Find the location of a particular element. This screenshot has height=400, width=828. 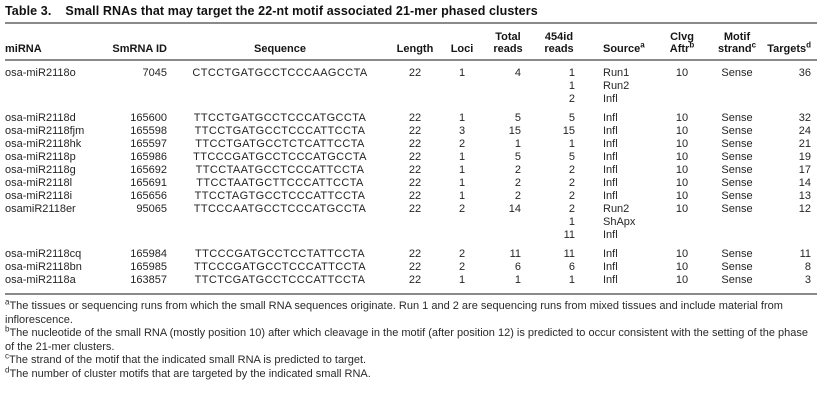

column-header-clvg_aftr: Clvg Aftrb is located at coordinates (682, 42).